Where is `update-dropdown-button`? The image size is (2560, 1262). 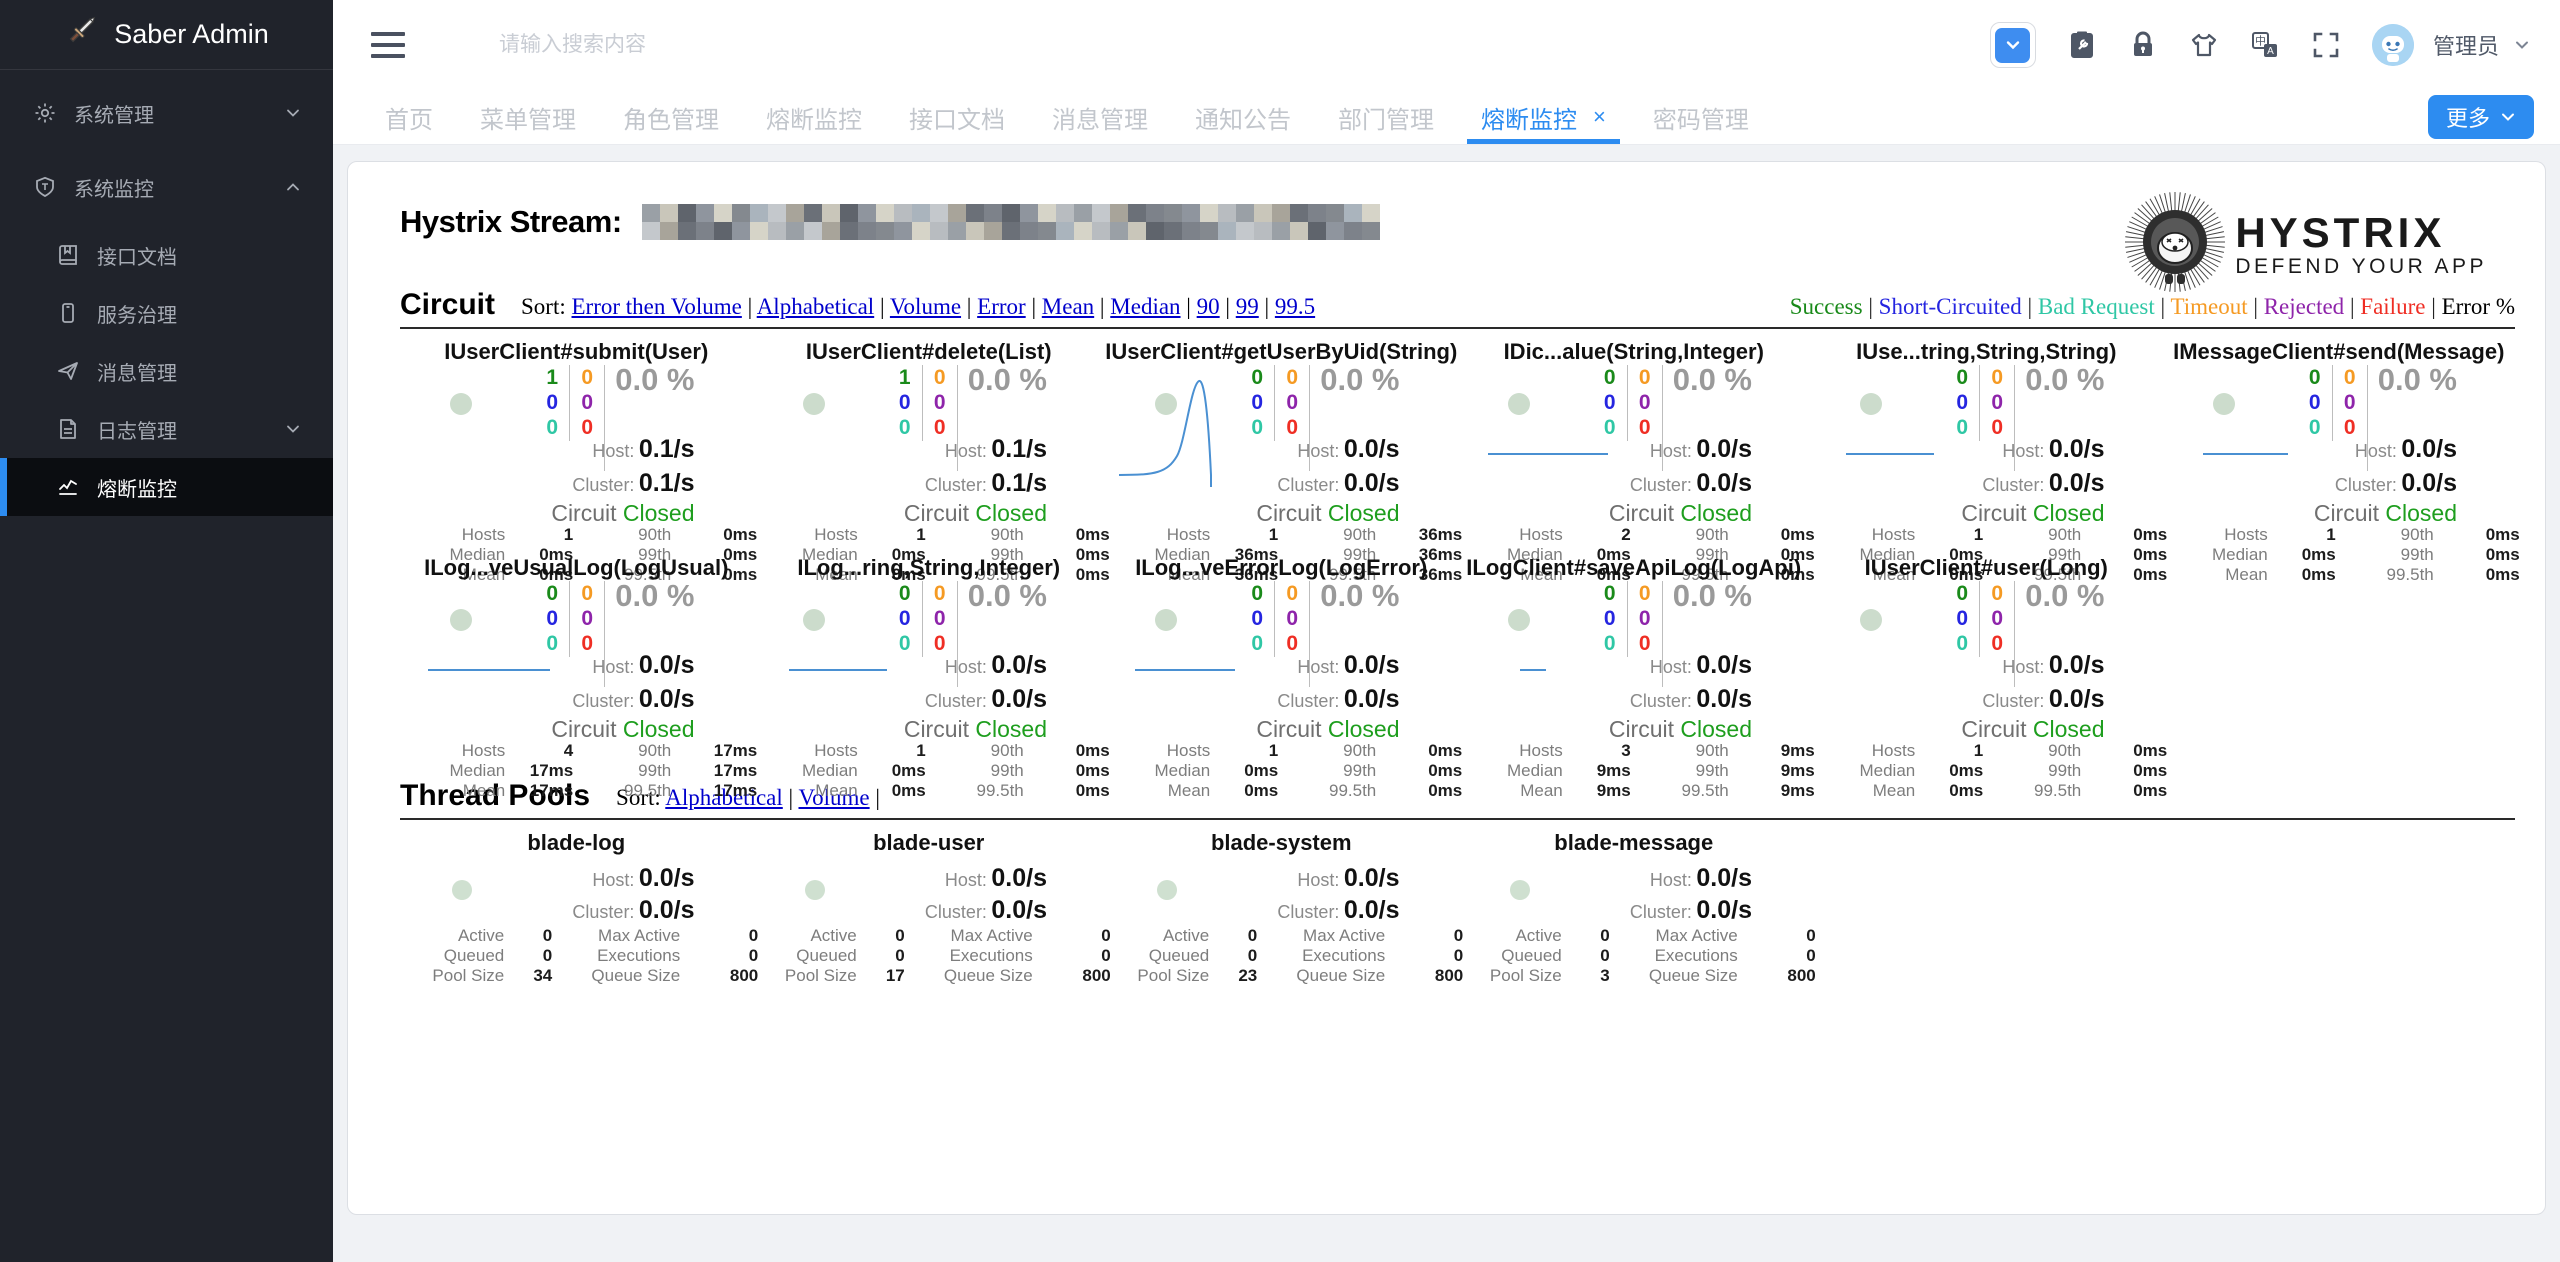
update-dropdown-button is located at coordinates (2012, 45).